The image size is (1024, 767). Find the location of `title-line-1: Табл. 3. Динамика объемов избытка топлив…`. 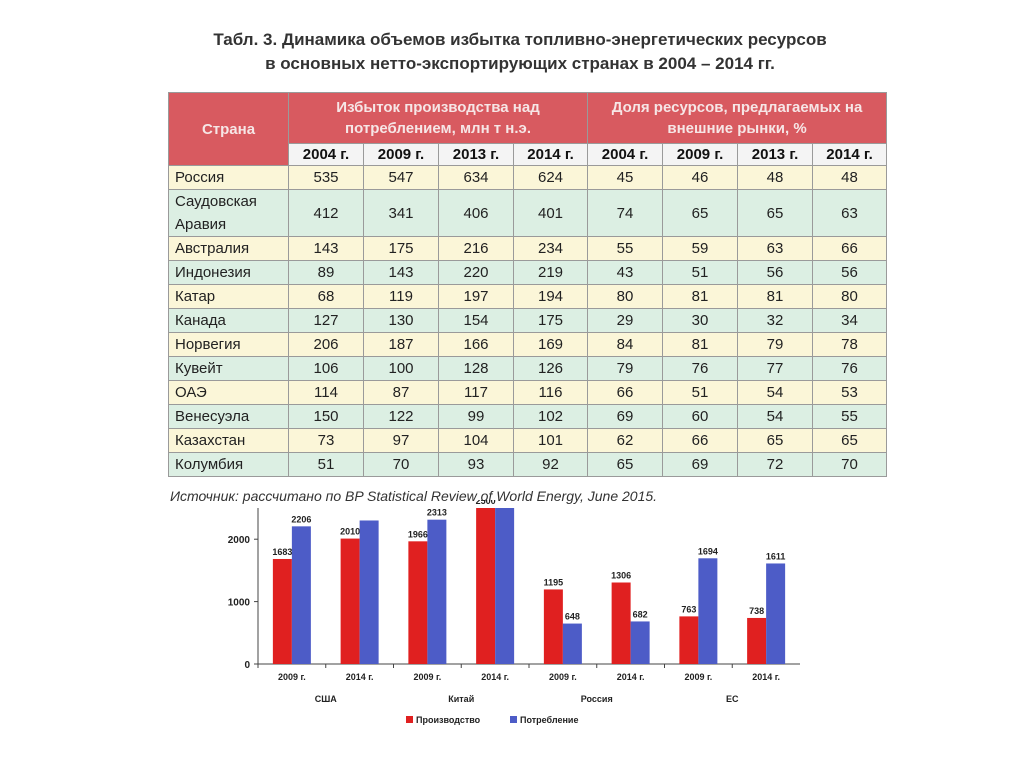

title-line-1: Табл. 3. Динамика объемов избытка топлив… is located at coordinates (520, 39).